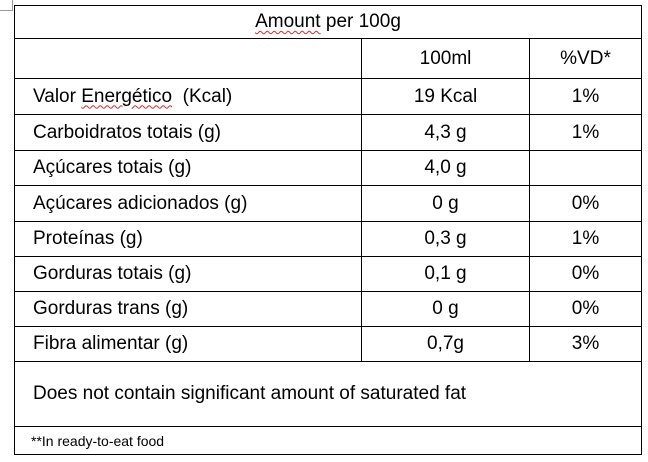  What do you see at coordinates (140, 203) in the screenshot?
I see `row-label: Açúcares adicionados (g)` at bounding box center [140, 203].